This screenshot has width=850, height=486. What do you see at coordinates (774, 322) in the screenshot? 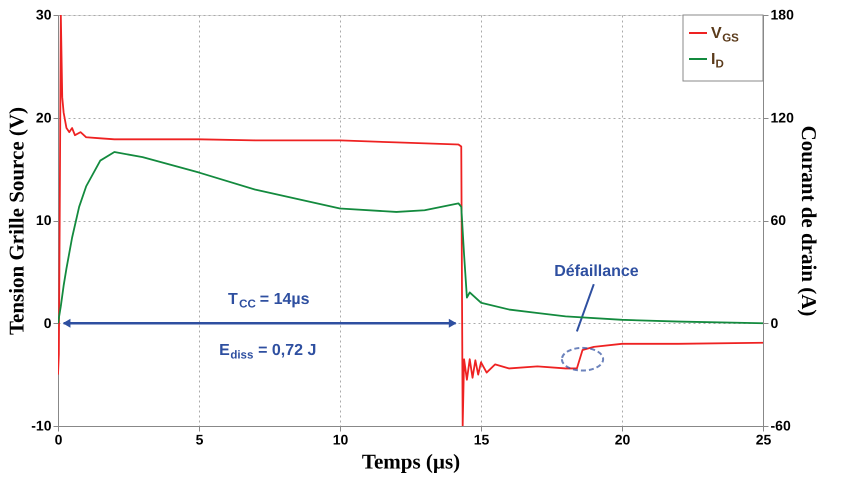
I see `y2-tick-label: 0` at bounding box center [774, 322].